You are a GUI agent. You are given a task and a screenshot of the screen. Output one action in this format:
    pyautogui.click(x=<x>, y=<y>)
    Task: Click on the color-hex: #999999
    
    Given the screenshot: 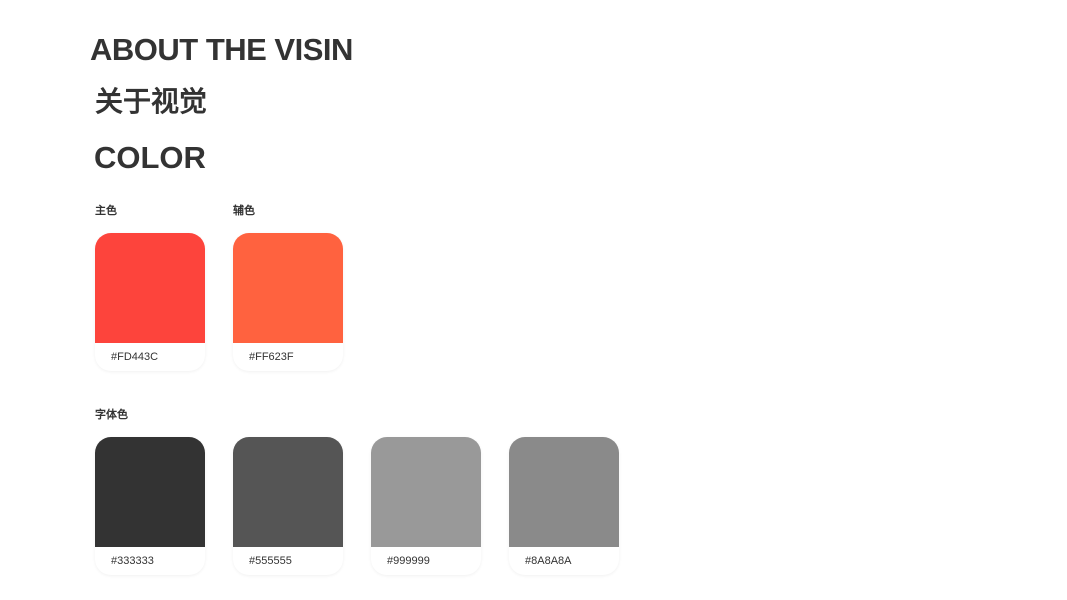 What is the action you would take?
    pyautogui.click(x=408, y=561)
    